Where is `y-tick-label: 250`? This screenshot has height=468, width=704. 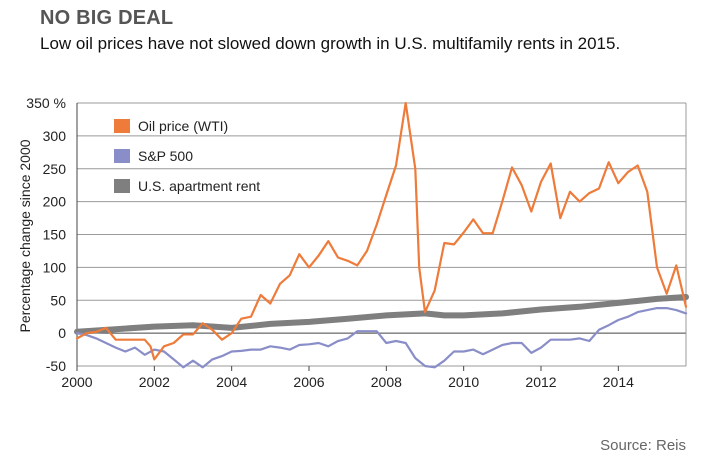
y-tick-label: 250 is located at coordinates (55, 169).